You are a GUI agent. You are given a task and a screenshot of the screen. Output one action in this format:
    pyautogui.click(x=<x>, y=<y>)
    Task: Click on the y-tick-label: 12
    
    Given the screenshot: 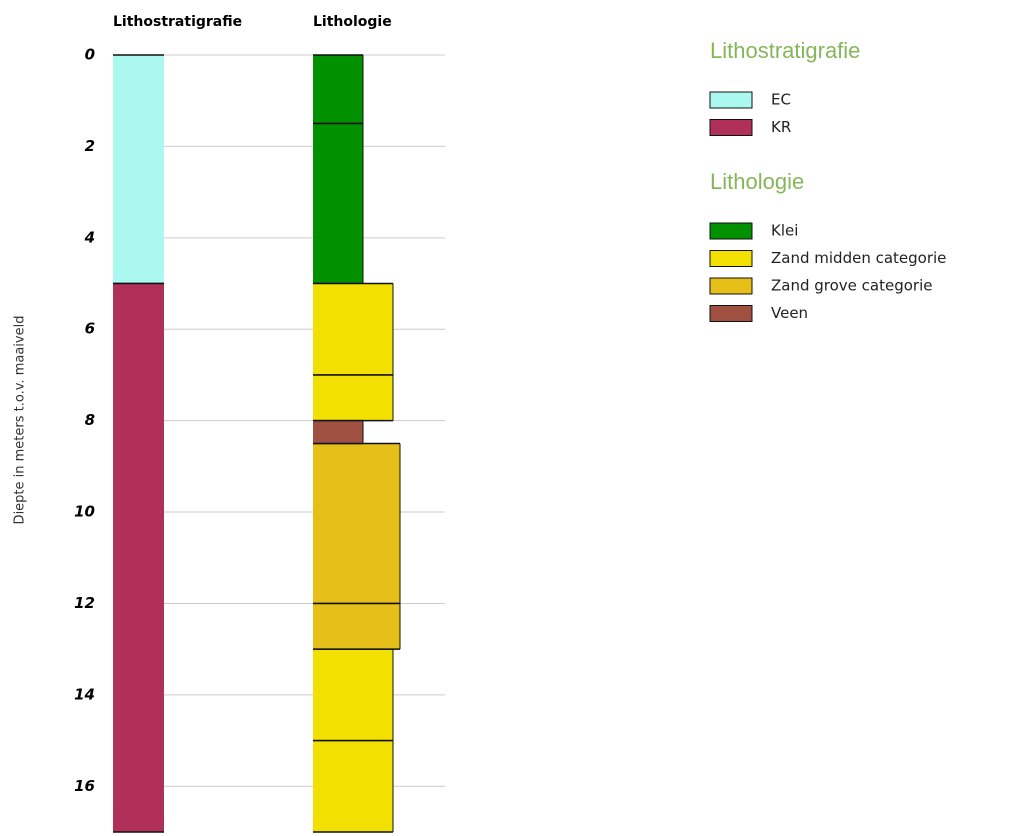 What is the action you would take?
    pyautogui.click(x=84, y=603)
    